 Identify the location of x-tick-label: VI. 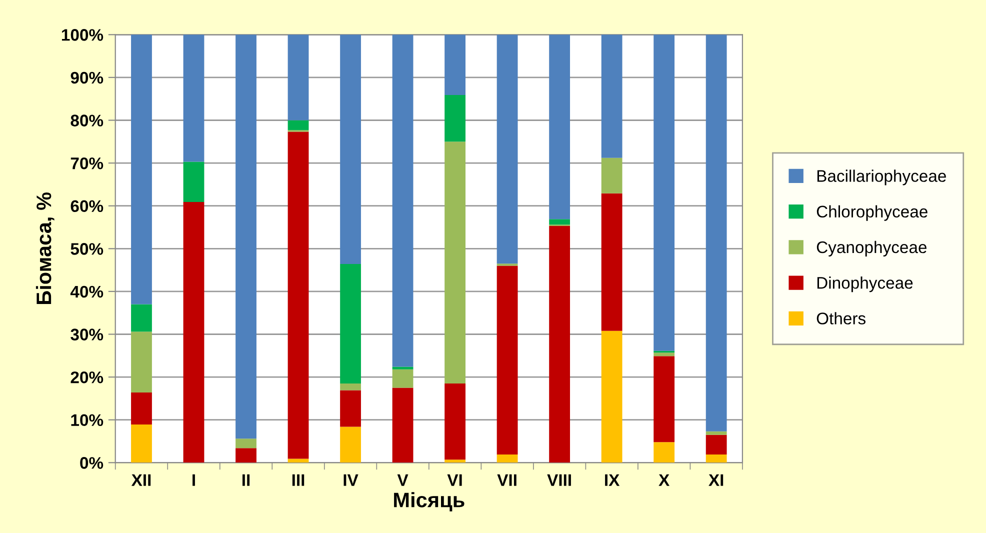
(454, 480).